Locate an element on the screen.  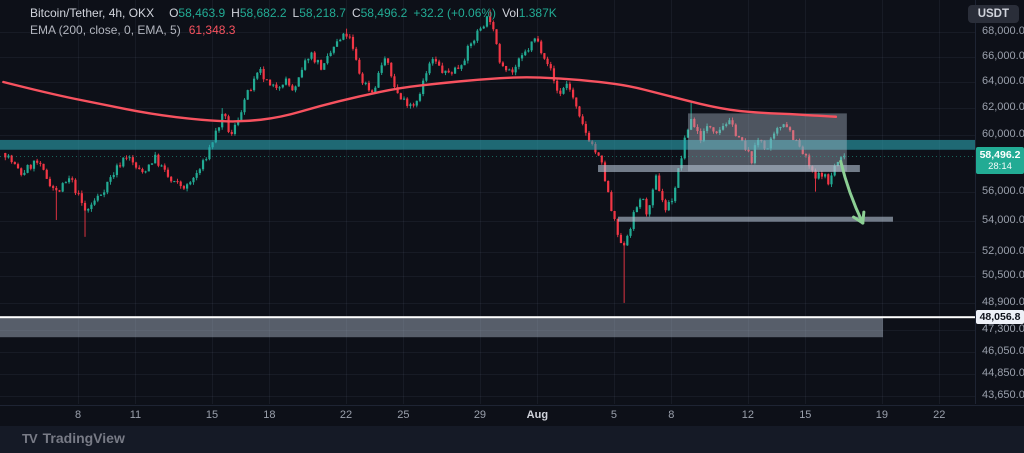
price-tick-label: 46,050.0 is located at coordinates (1003, 351).